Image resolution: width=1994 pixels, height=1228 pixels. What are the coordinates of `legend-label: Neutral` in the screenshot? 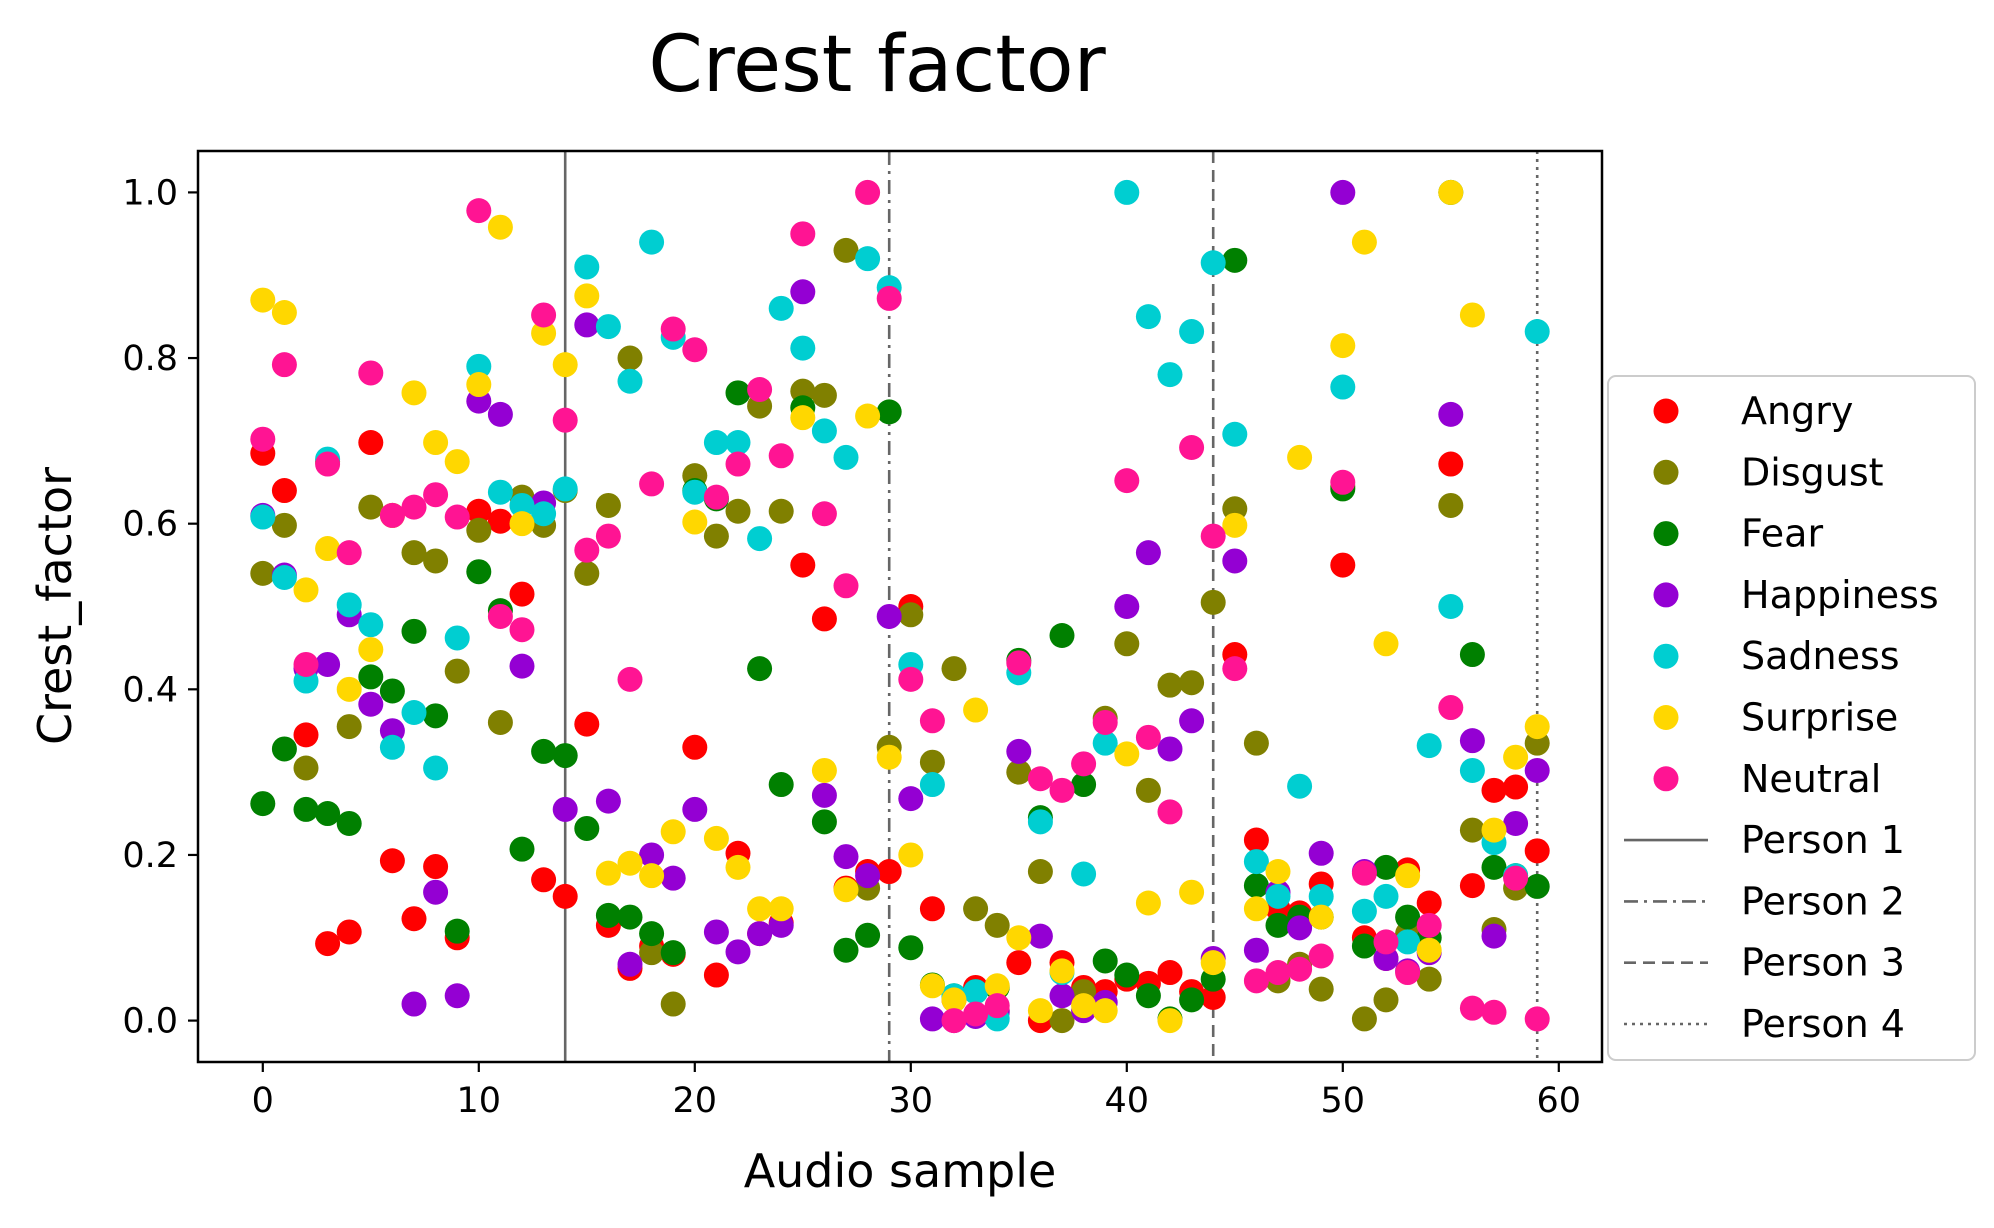 It's located at (1811, 779).